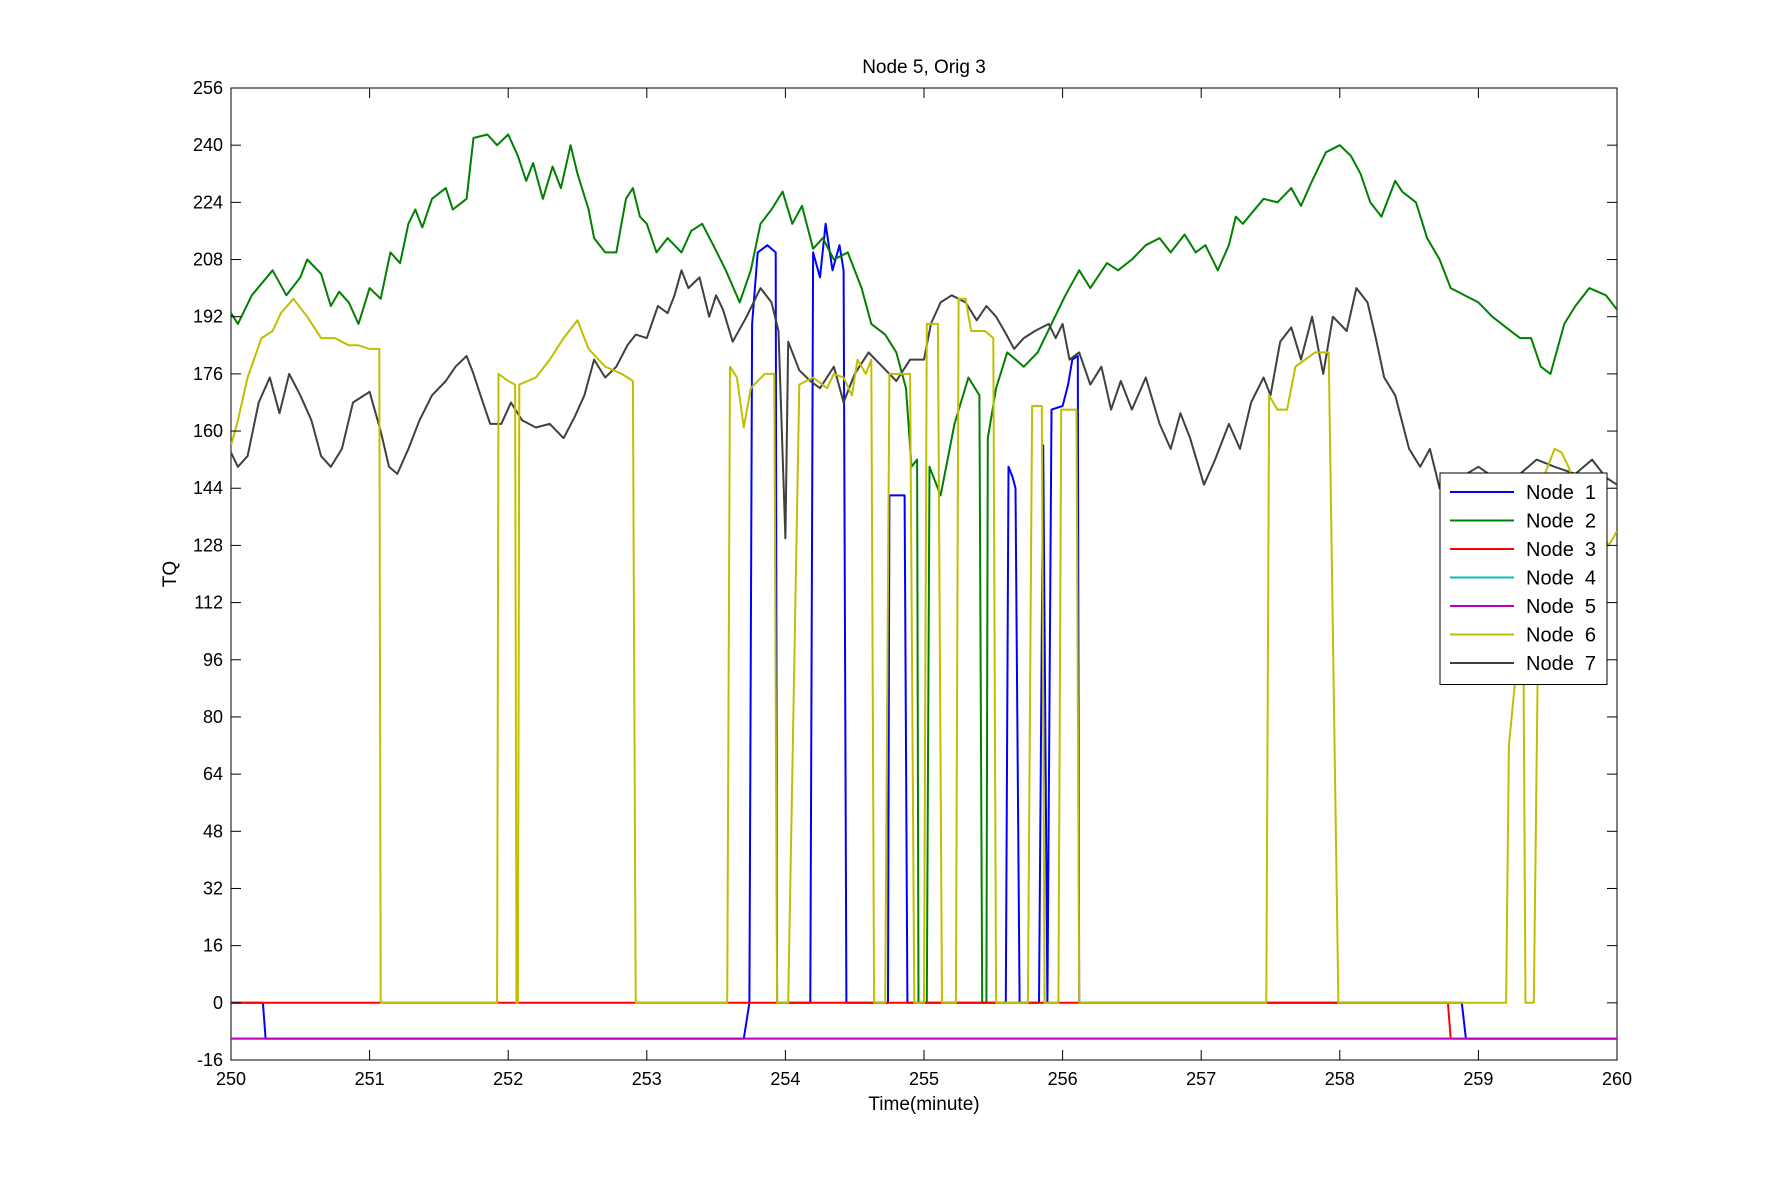 Image resolution: width=1775 pixels, height=1183 pixels. What do you see at coordinates (924, 67) in the screenshot?
I see `chart-title: Node 5, Orig 3` at bounding box center [924, 67].